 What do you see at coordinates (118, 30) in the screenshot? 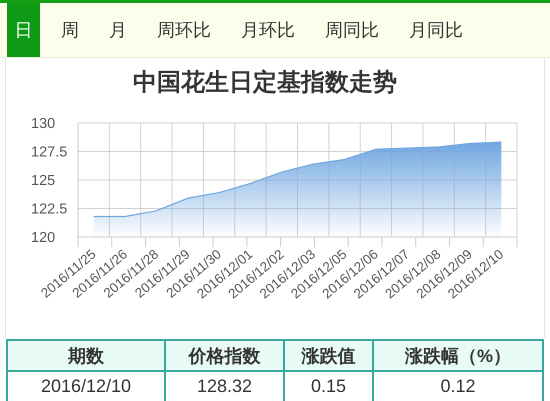
I see `text: 月` at bounding box center [118, 30].